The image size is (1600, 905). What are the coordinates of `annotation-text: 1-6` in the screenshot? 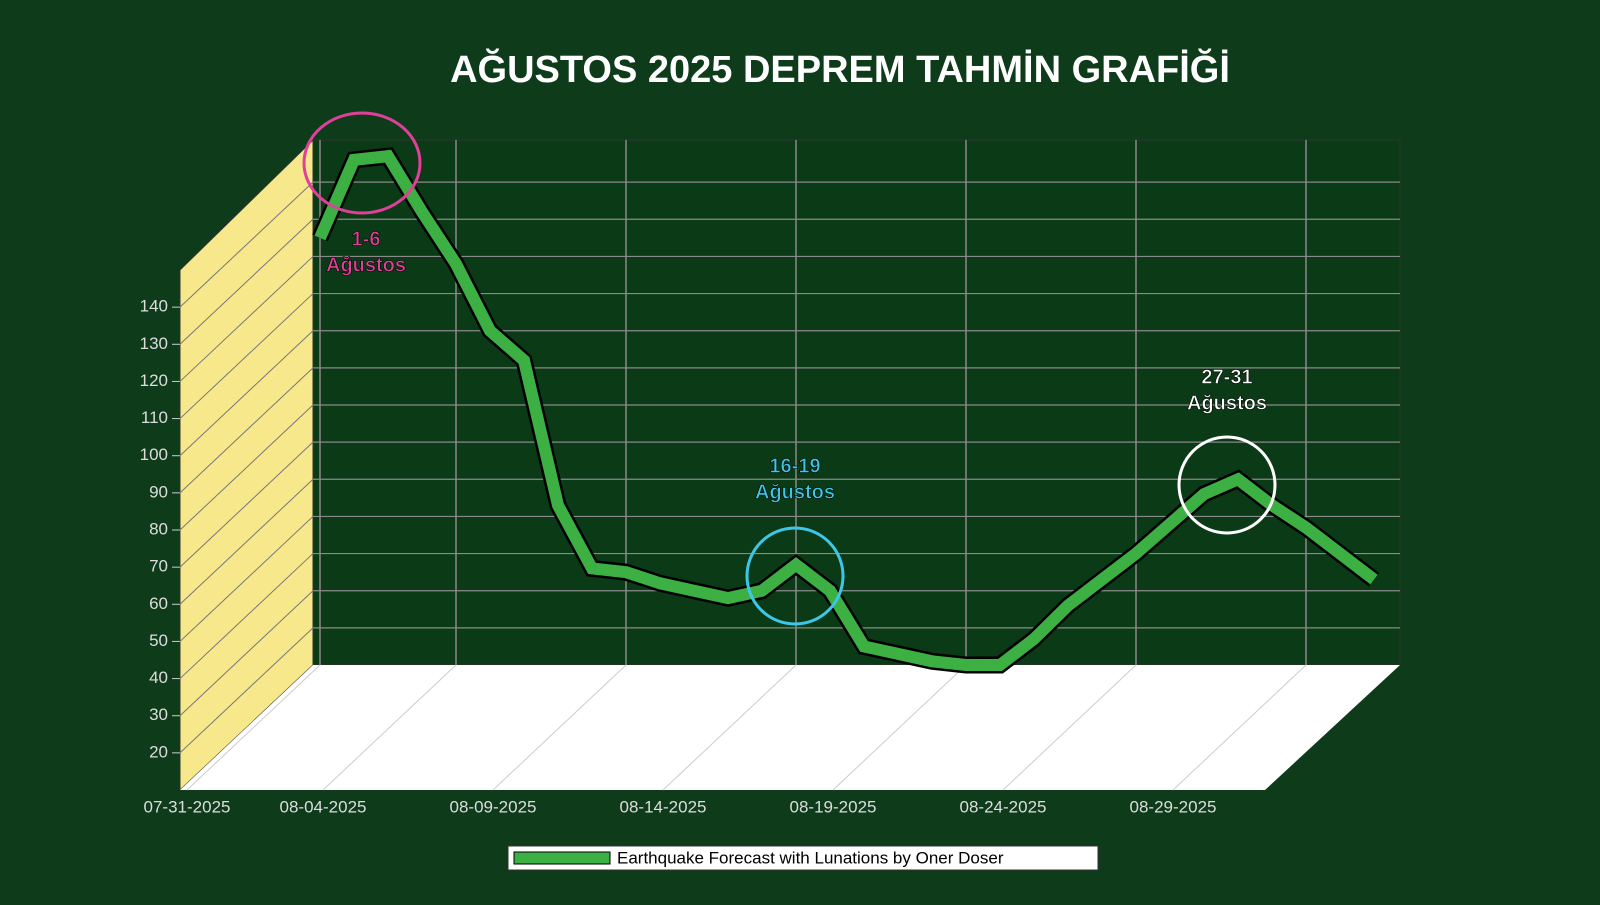 It's located at (366, 239).